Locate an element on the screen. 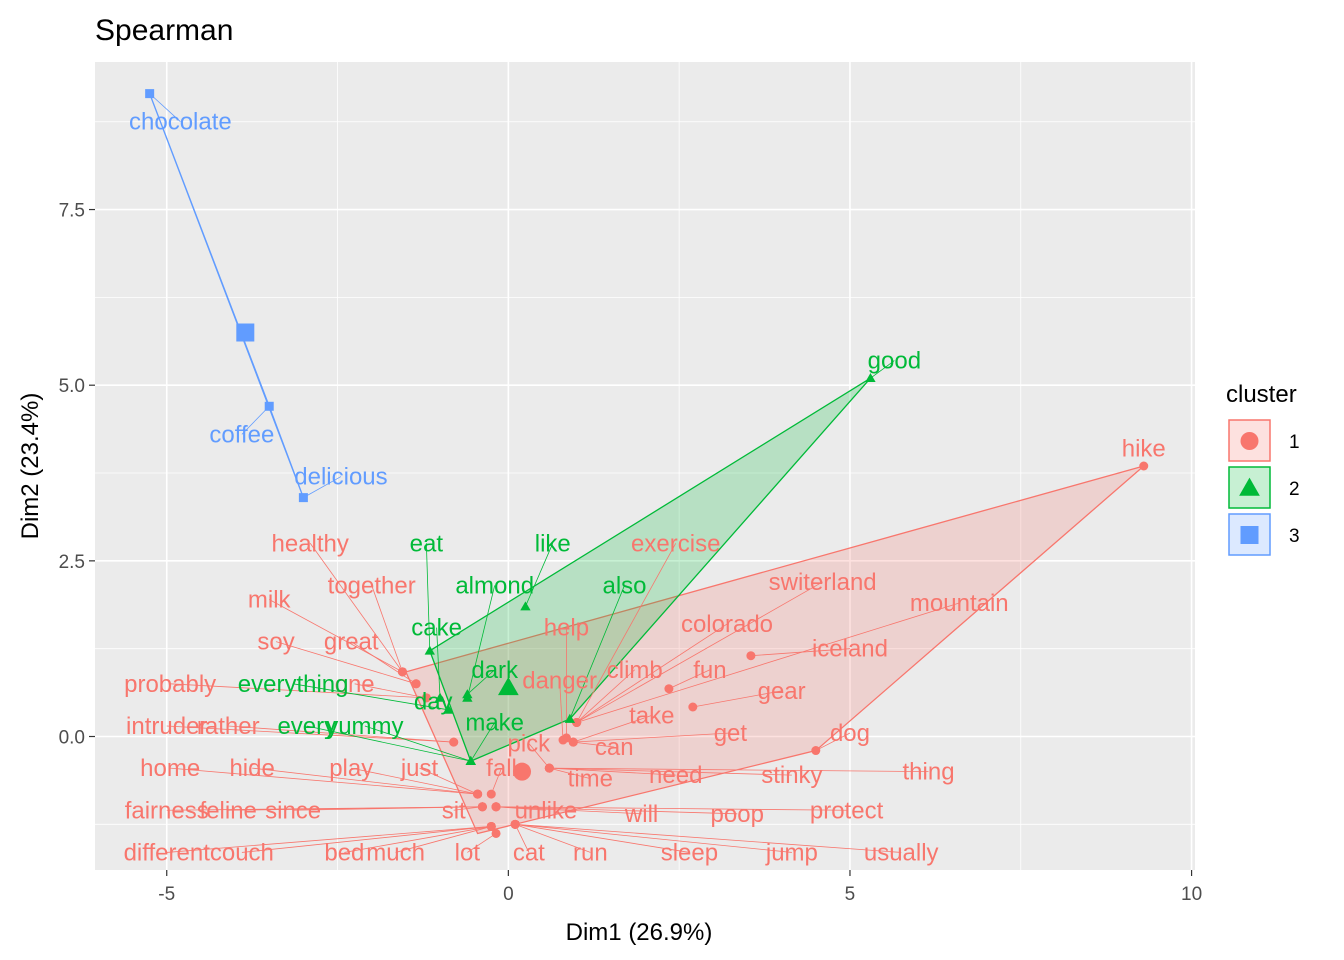  y-tick-label: 7.5 is located at coordinates (72, 211).